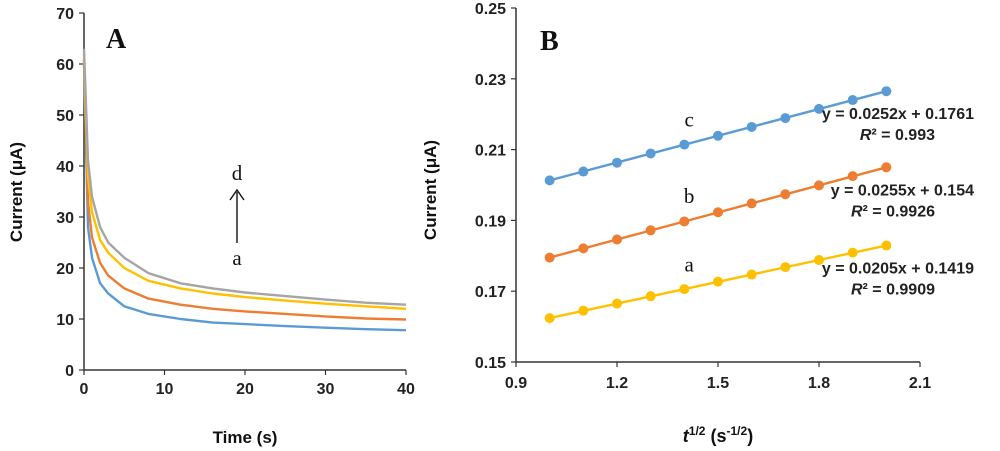 The width and height of the screenshot is (1000, 451). Describe the element at coordinates (237, 194) in the screenshot. I see `arrow-head-icon` at that location.